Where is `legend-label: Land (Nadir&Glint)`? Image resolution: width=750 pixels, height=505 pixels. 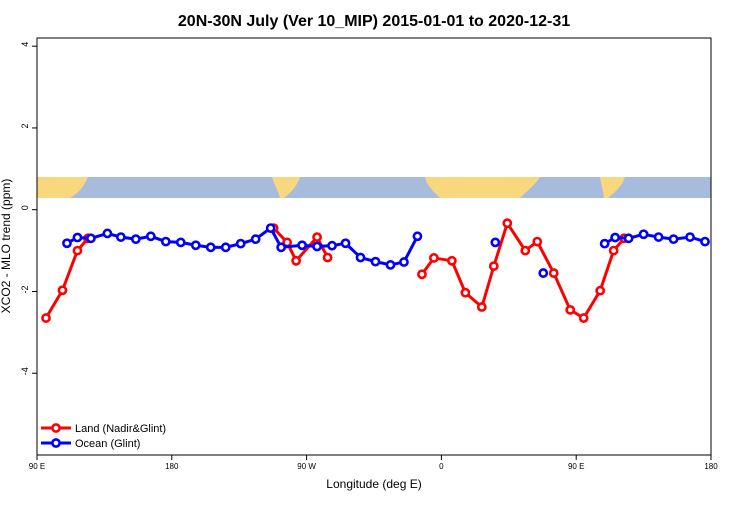
legend-label: Land (Nadir&Glint) is located at coordinates (120, 429).